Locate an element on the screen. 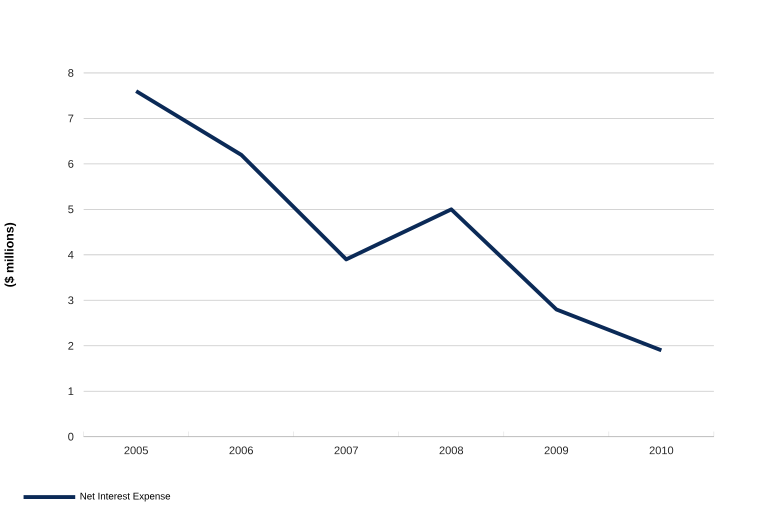  y-tick-label: 2 is located at coordinates (71, 346).